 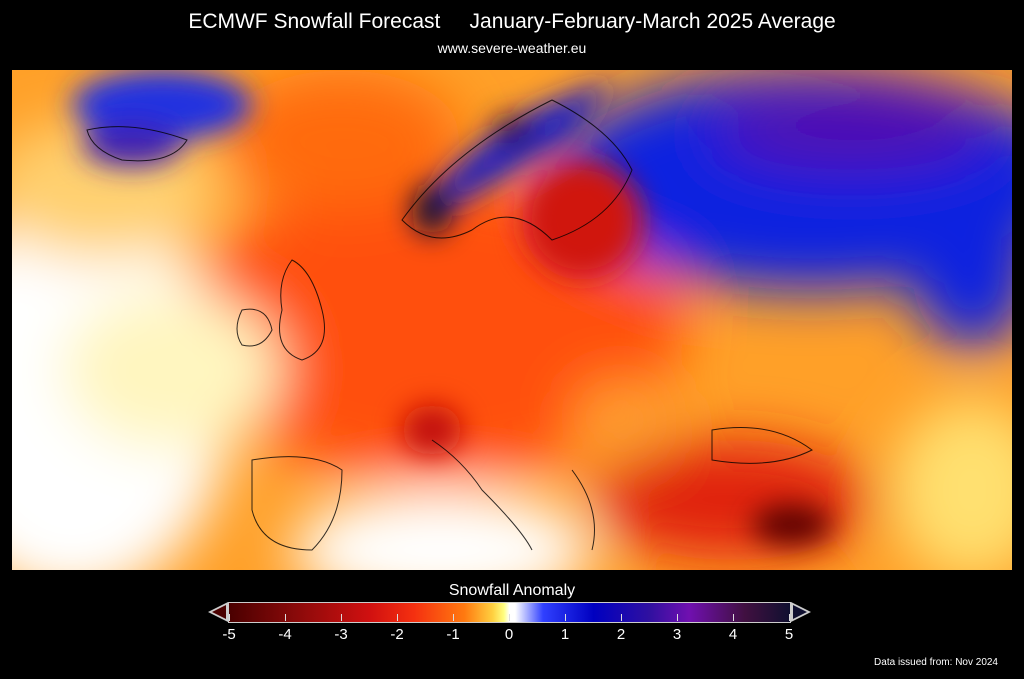 I want to click on colorbar-title: Snowfall Anomaly, so click(x=512, y=590).